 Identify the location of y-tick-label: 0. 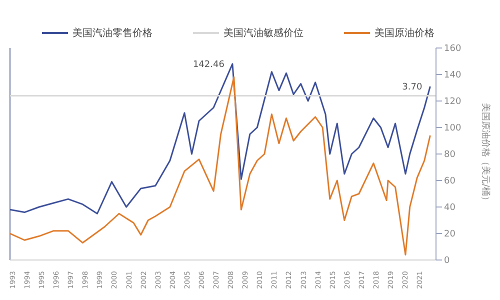
(447, 261).